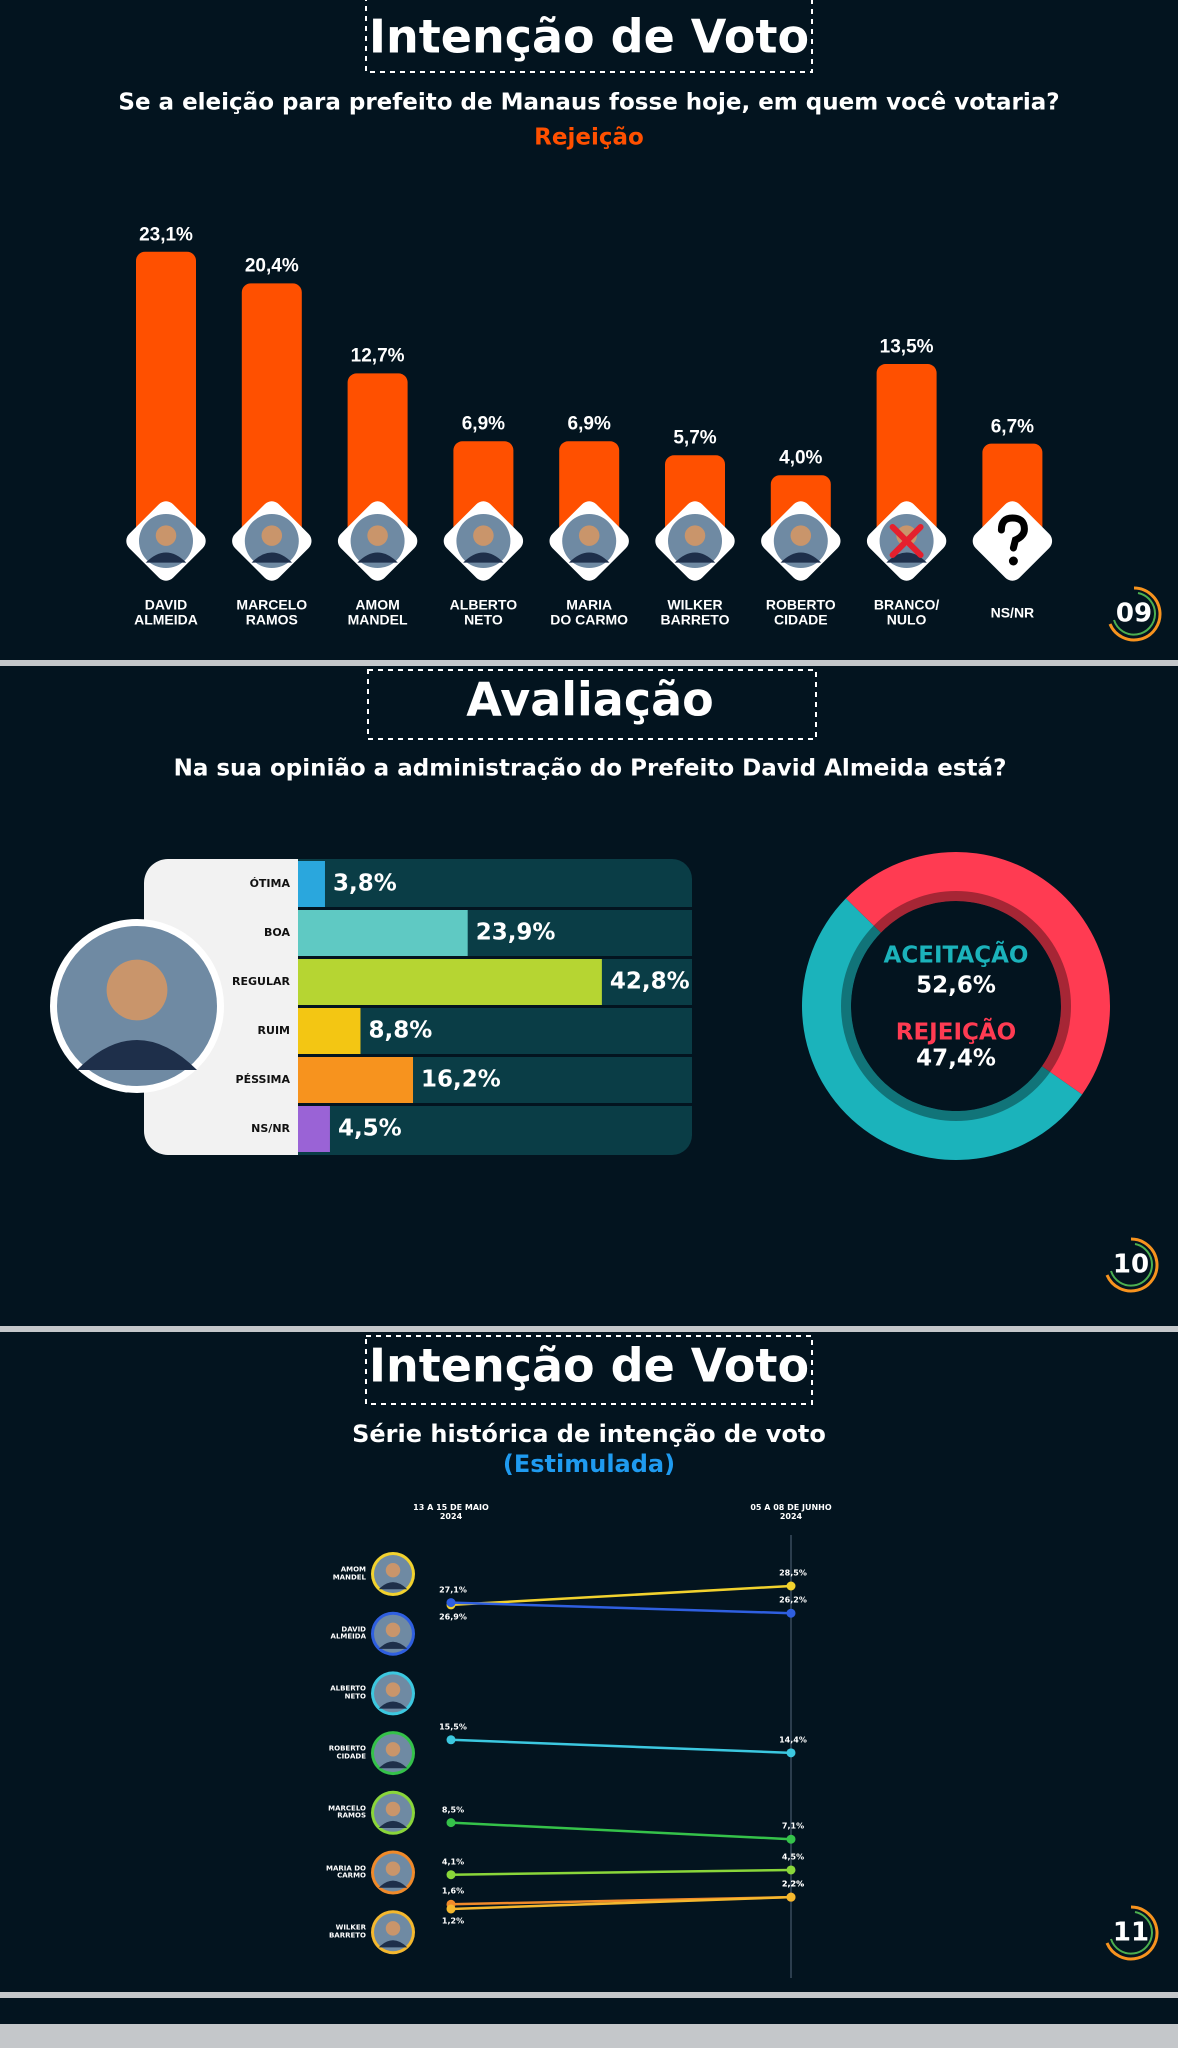 This screenshot has width=1178, height=2048. What do you see at coordinates (262, 1079) in the screenshot?
I see `y-tick-label: PÉSSIMA` at bounding box center [262, 1079].